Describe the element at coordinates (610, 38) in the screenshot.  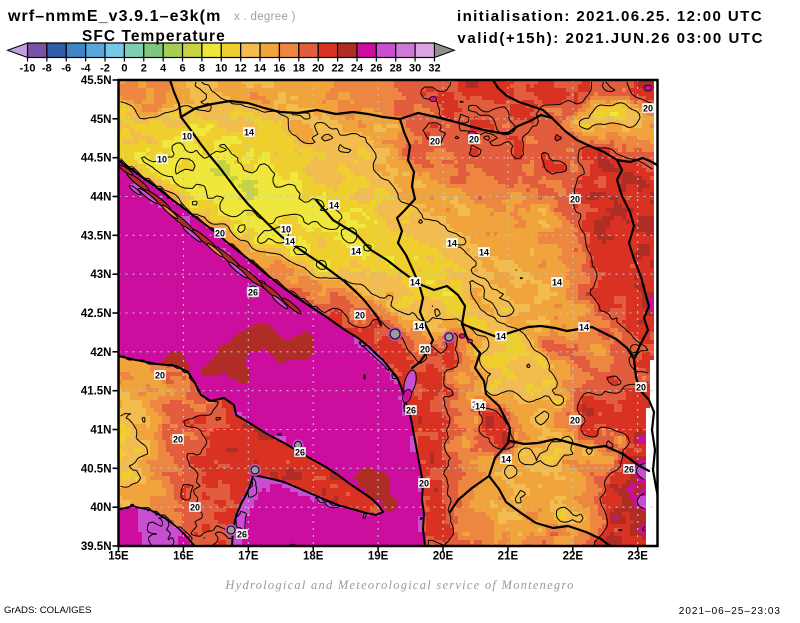
I see `svg-text:valid(+15h): 2021.JUN.26 03:00: valid(+15h): 2021.JUN.26 03:00 UTC` at that location.